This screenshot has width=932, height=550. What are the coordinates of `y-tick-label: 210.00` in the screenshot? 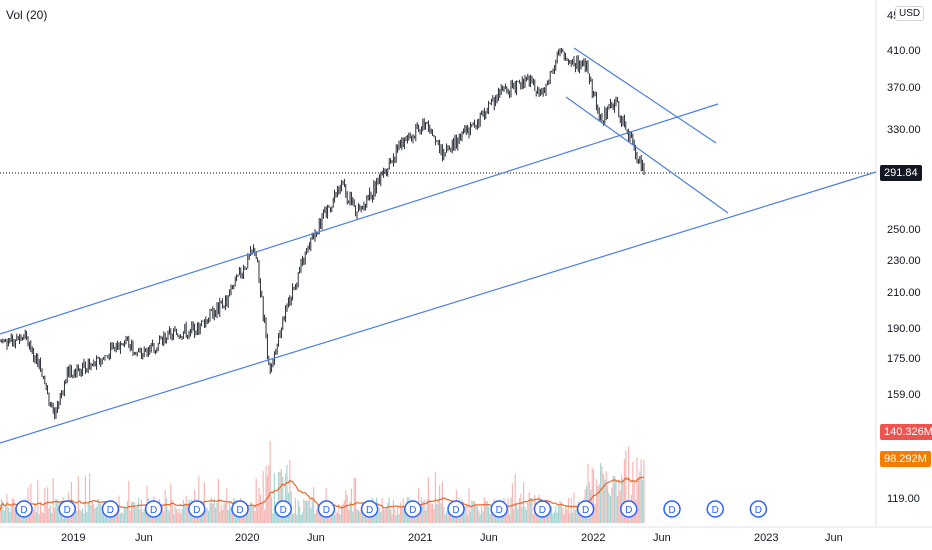 It's located at (904, 293).